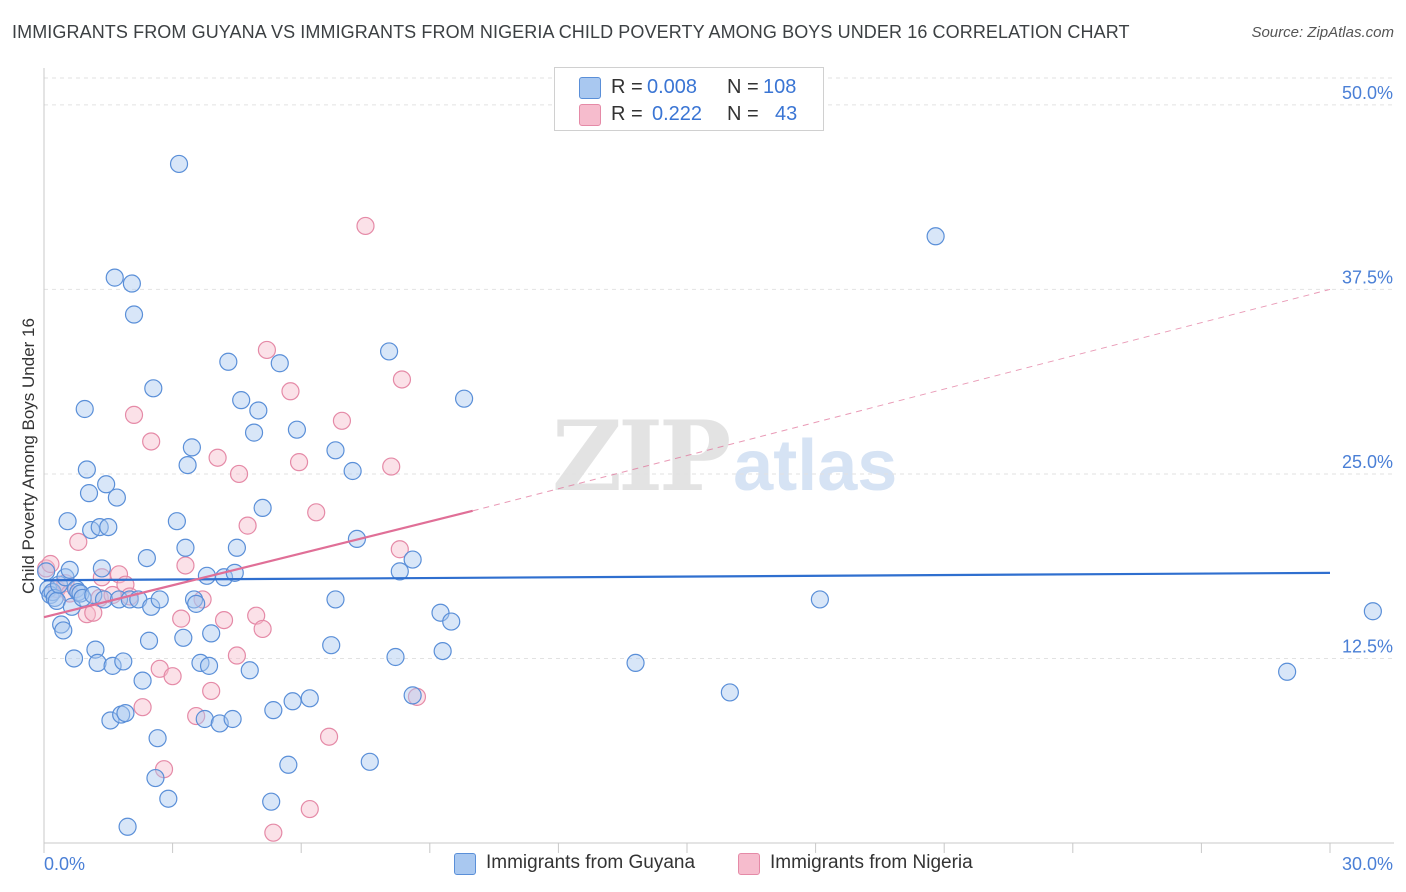 The height and width of the screenshot is (892, 1406). Describe the element at coordinates (591, 862) in the screenshot. I see `guyana-legend-label: Immigrants from Guyana` at that location.